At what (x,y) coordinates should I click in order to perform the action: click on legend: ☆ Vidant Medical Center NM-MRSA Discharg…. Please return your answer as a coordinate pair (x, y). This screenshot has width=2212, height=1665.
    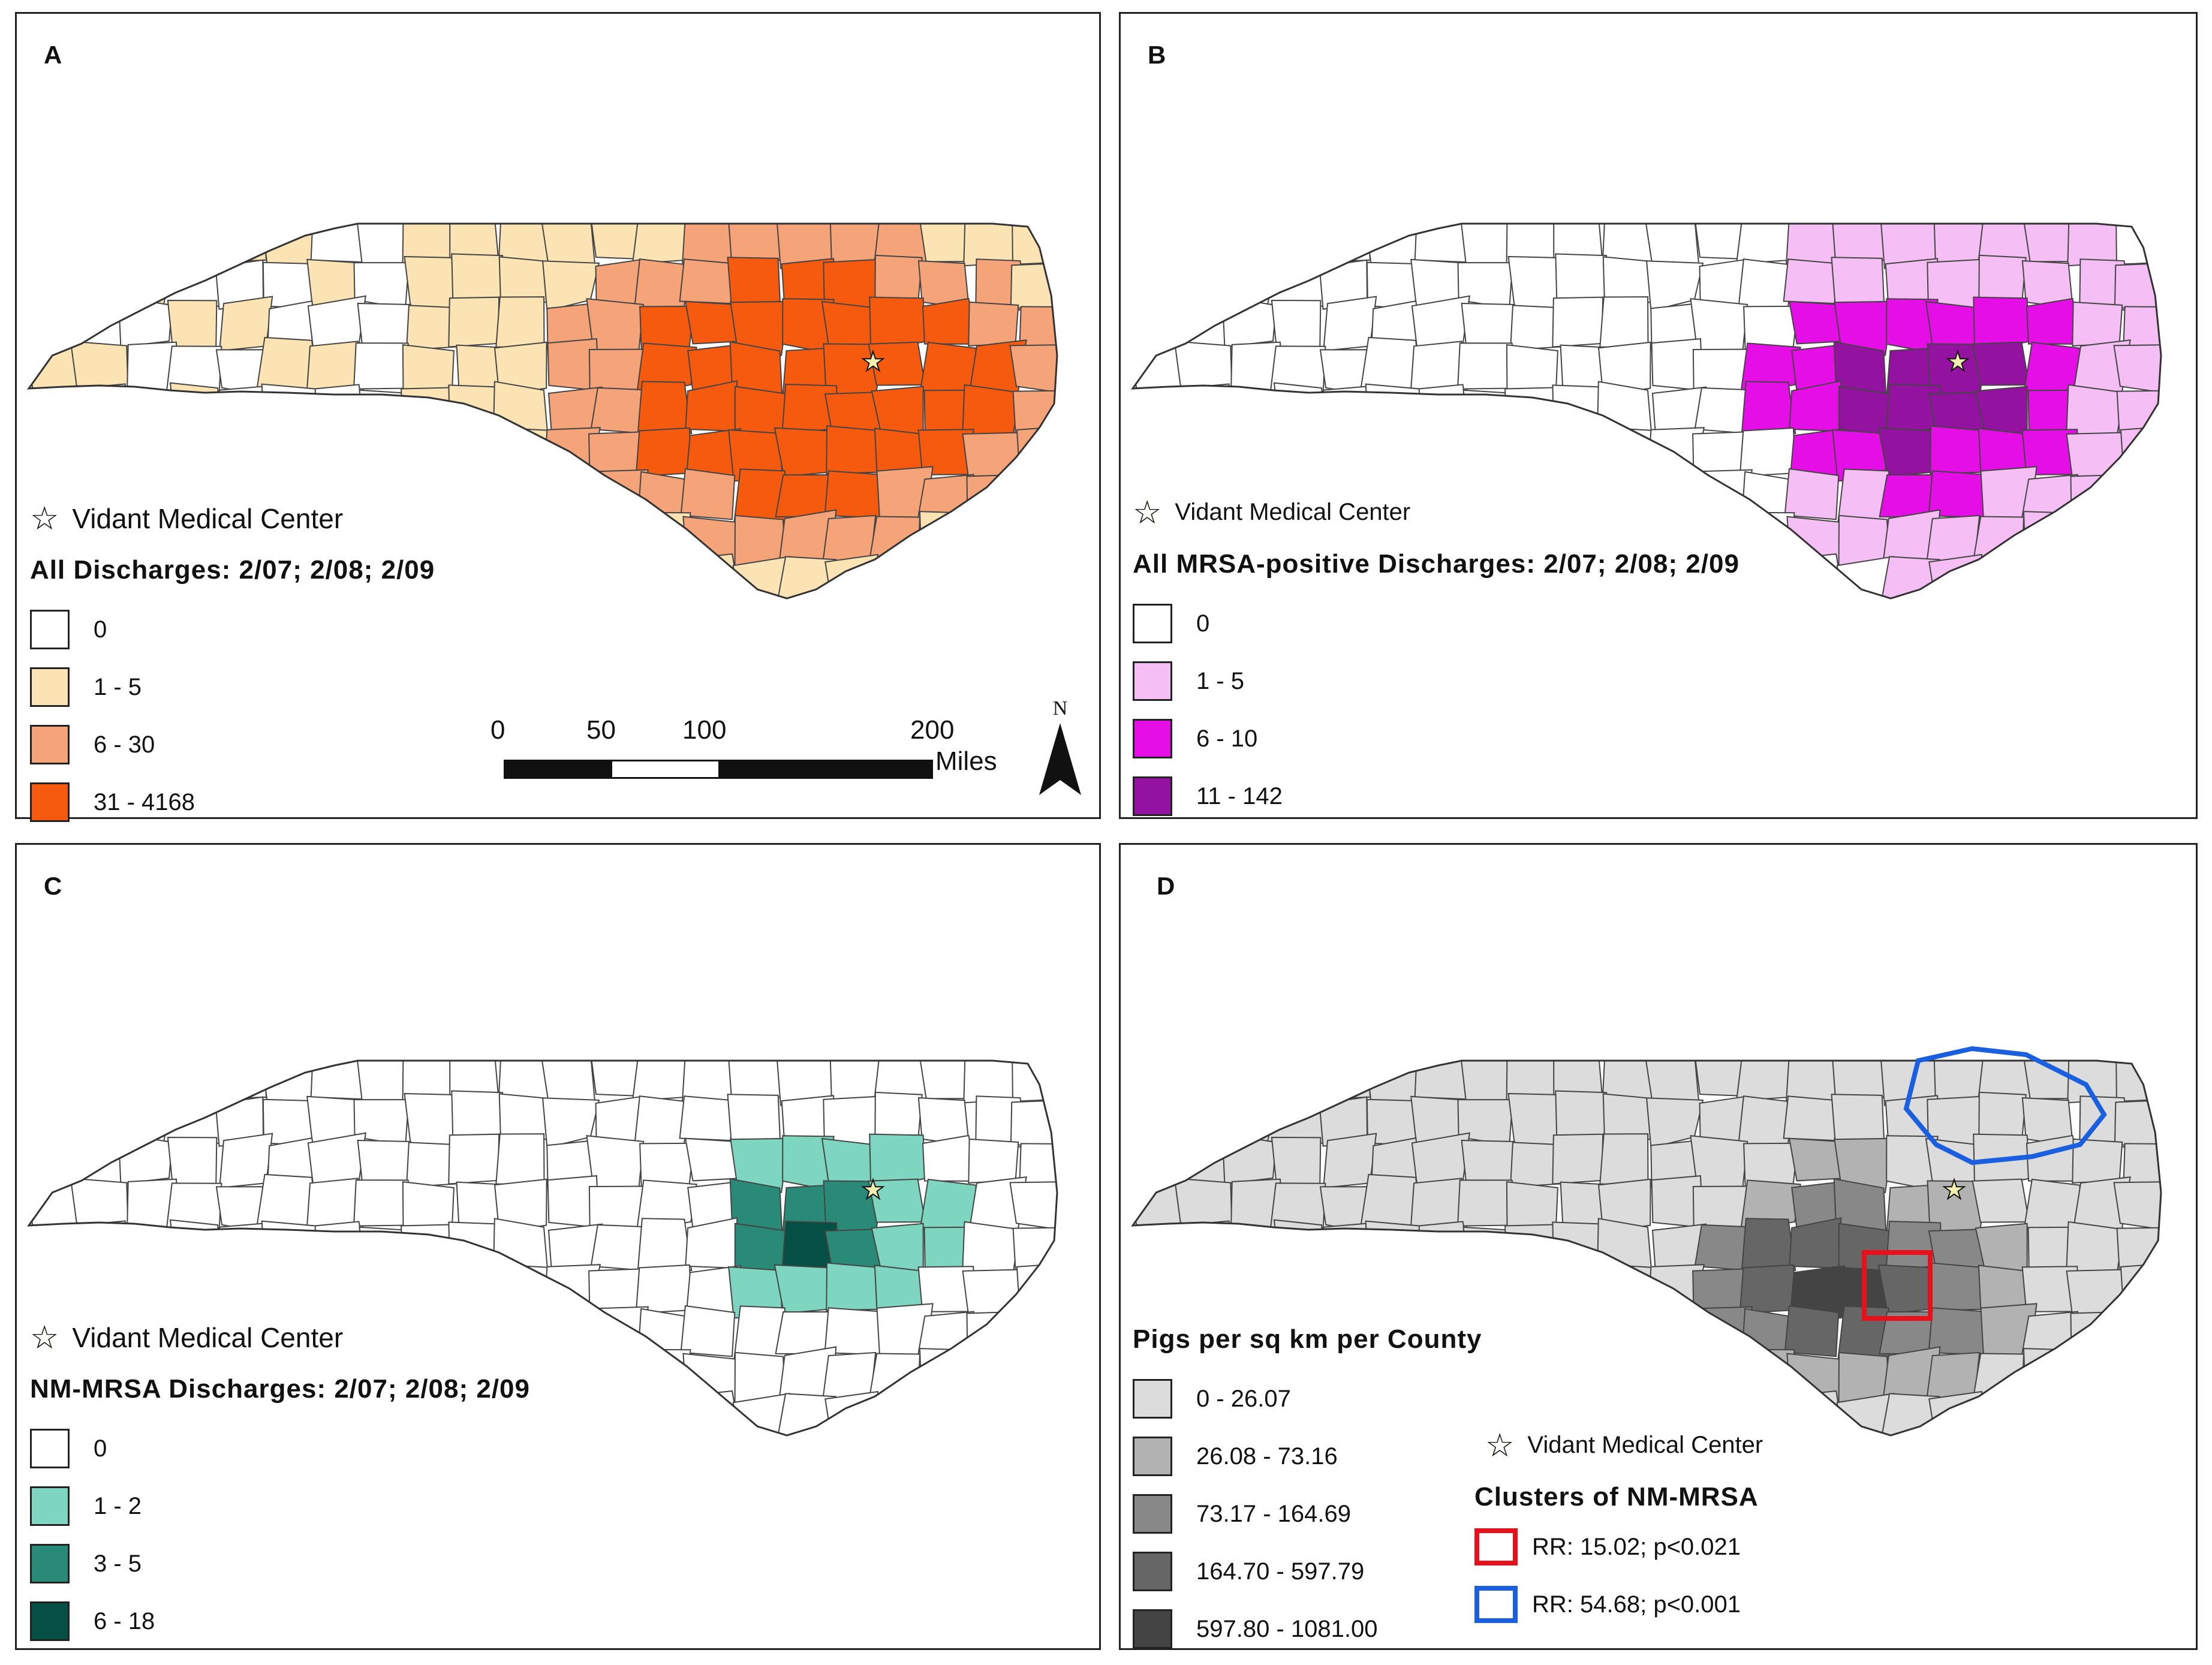
    Looking at the image, I should click on (280, 1484).